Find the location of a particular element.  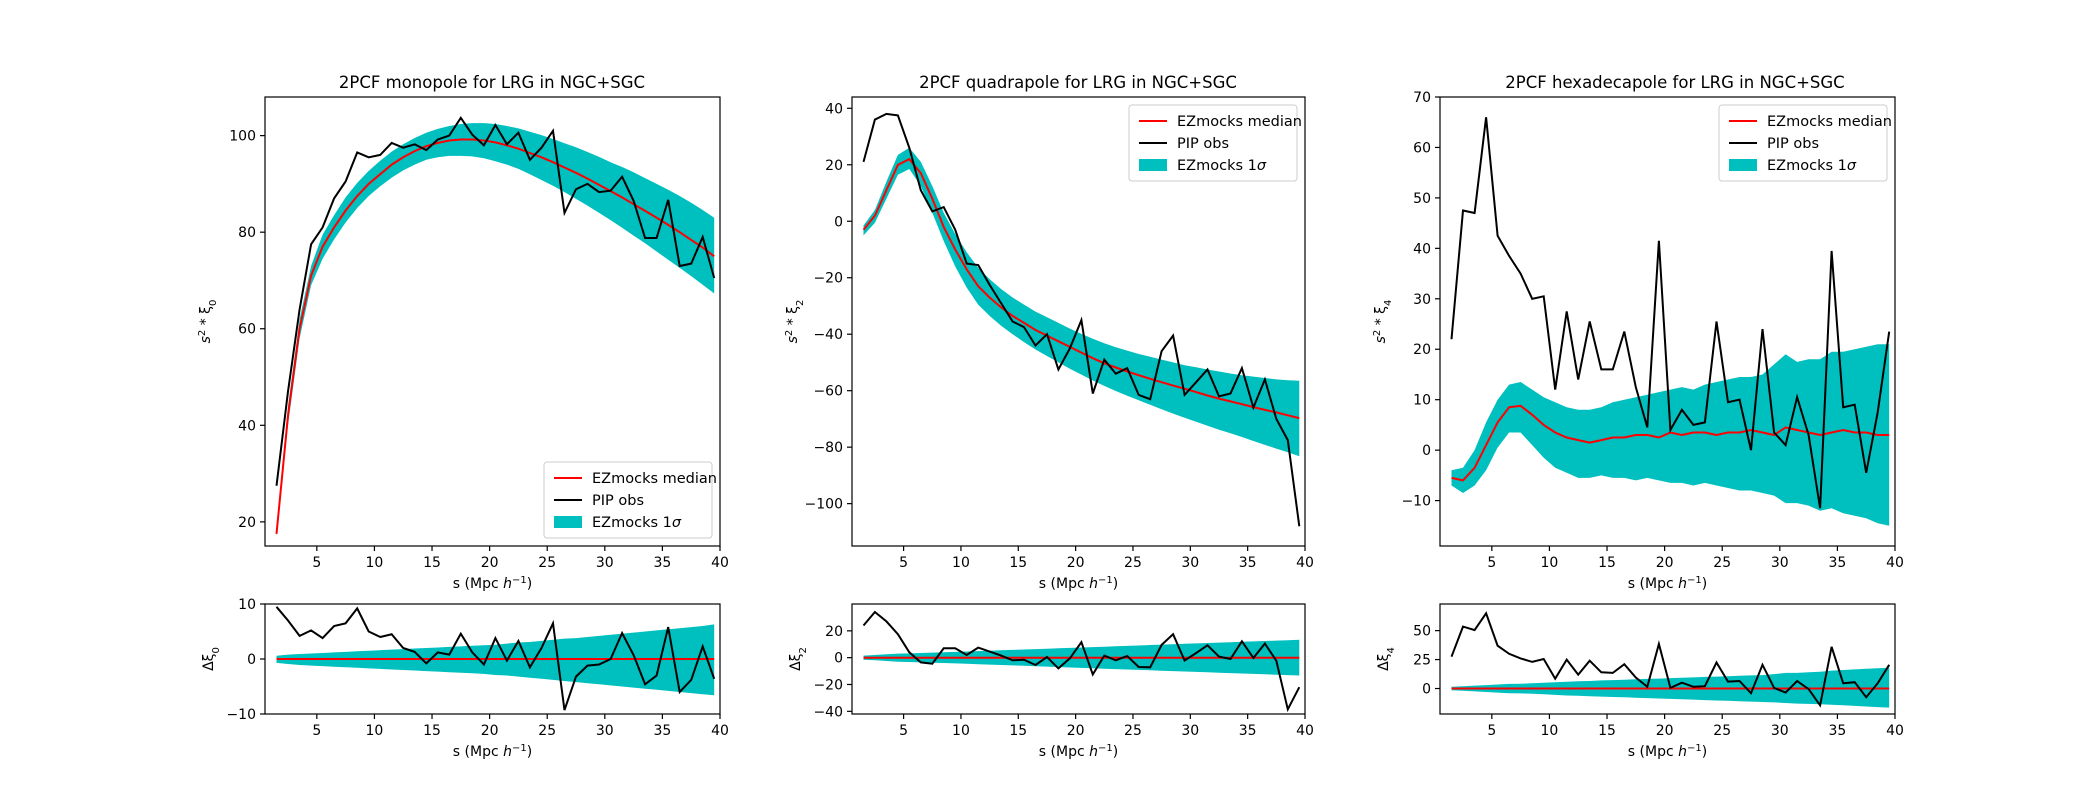

quadrapole-res-x-tick-label: 35 is located at coordinates (1248, 731).